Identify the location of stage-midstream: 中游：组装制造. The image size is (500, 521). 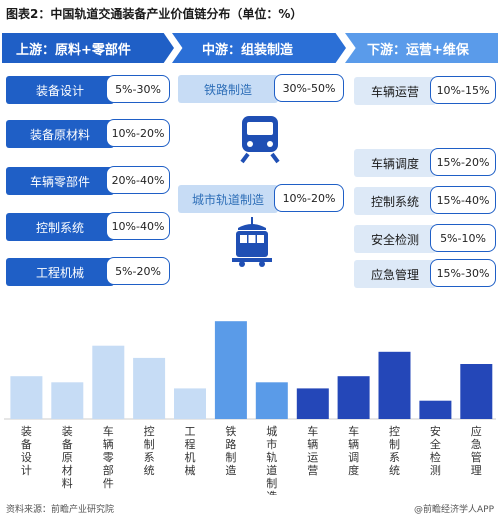
(259, 48).